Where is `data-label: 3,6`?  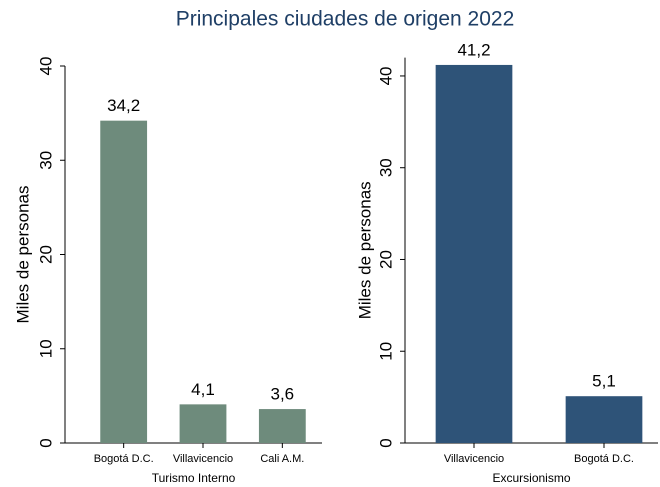
data-label: 3,6 is located at coordinates (283, 394).